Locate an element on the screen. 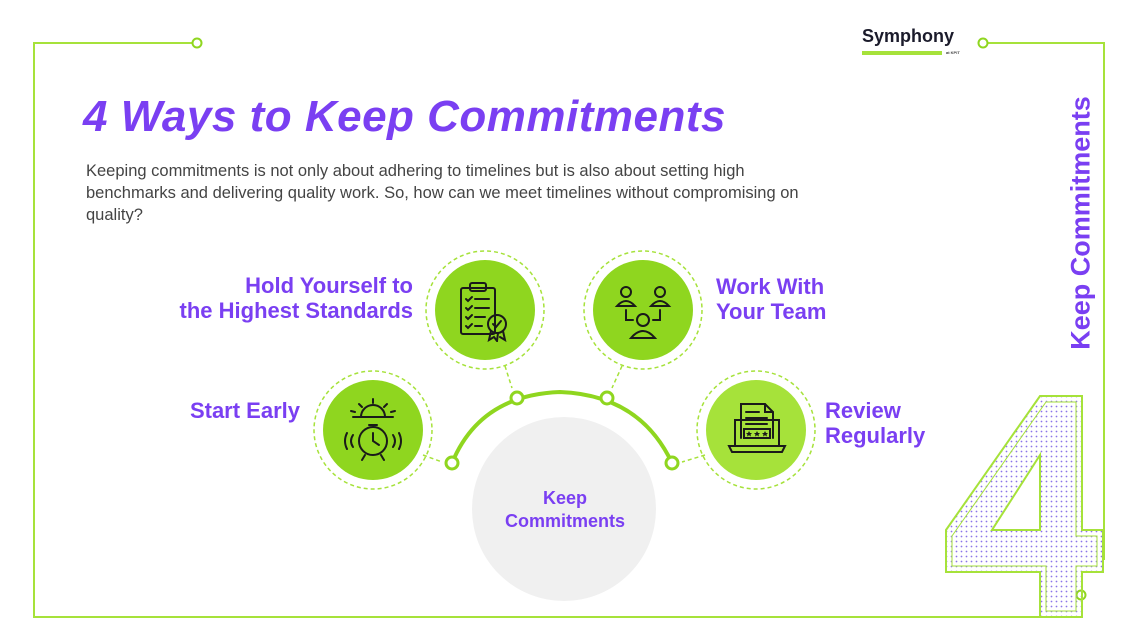  center-line-2: Commitments is located at coordinates (564, 521).